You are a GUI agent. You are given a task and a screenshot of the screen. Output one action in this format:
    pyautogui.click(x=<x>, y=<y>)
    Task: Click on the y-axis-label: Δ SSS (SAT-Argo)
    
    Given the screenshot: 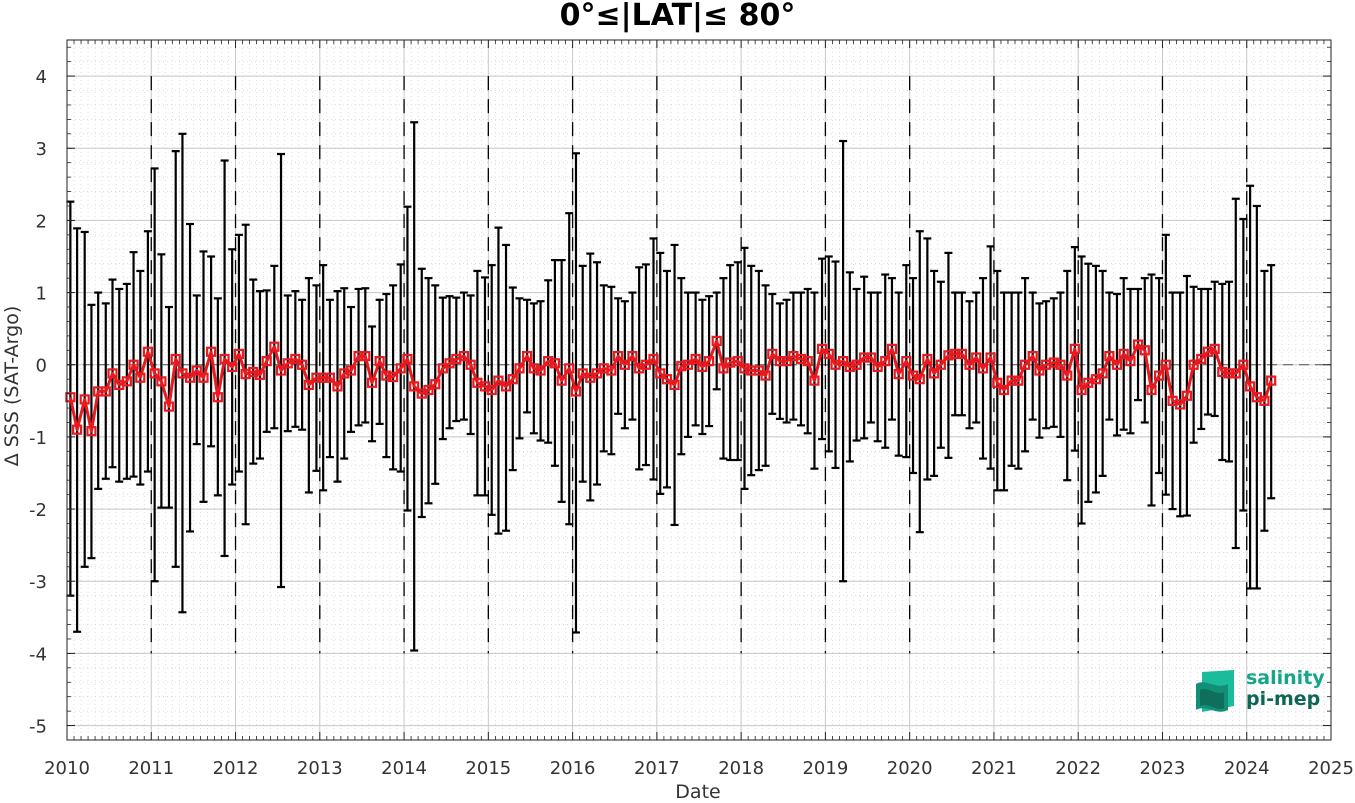 What is the action you would take?
    pyautogui.click(x=12, y=386)
    